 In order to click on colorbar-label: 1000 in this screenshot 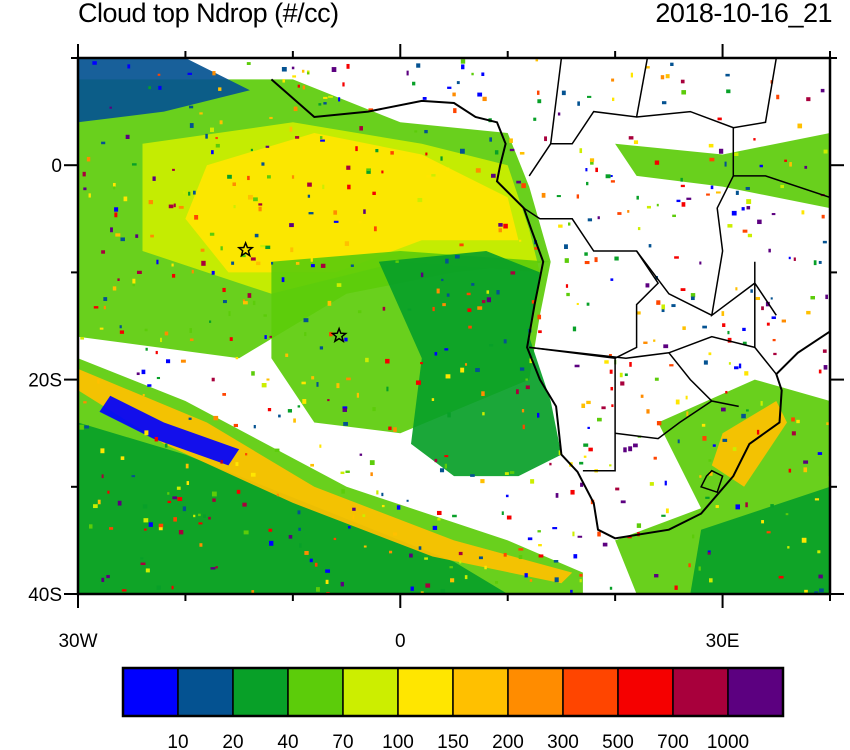, I will do `click(728, 741)`.